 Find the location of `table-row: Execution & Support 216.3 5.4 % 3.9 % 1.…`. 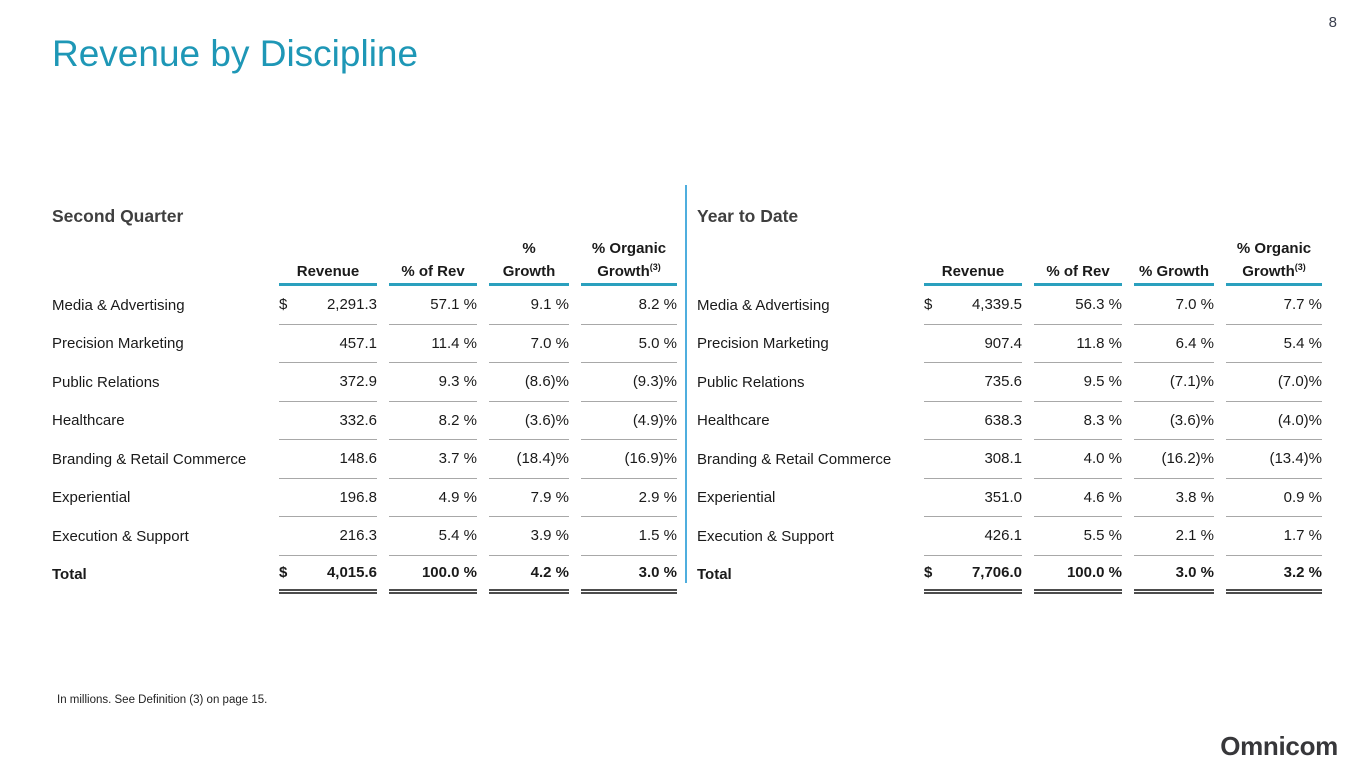

table-row: Execution & Support 216.3 5.4 % 3.9 % 1.… is located at coordinates (368, 536).